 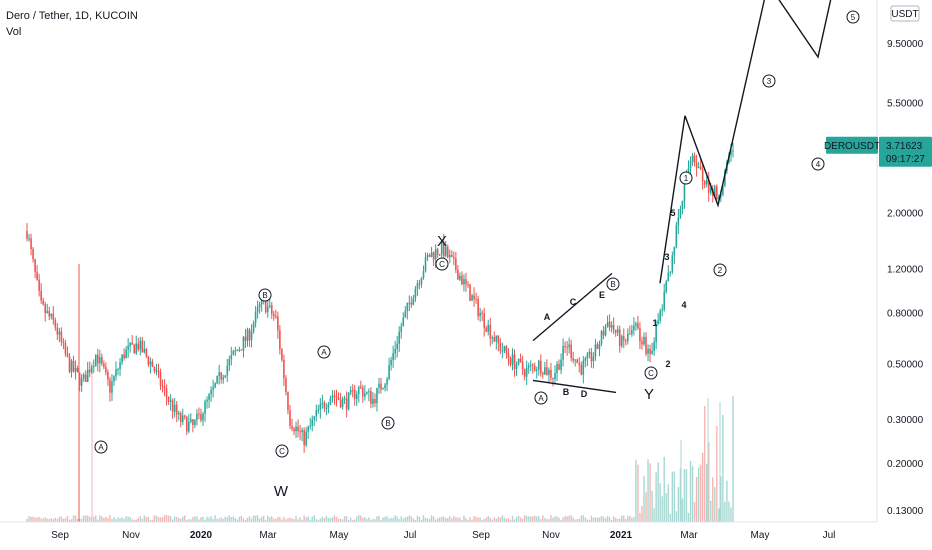 I want to click on wave-label: D, so click(x=584, y=394).